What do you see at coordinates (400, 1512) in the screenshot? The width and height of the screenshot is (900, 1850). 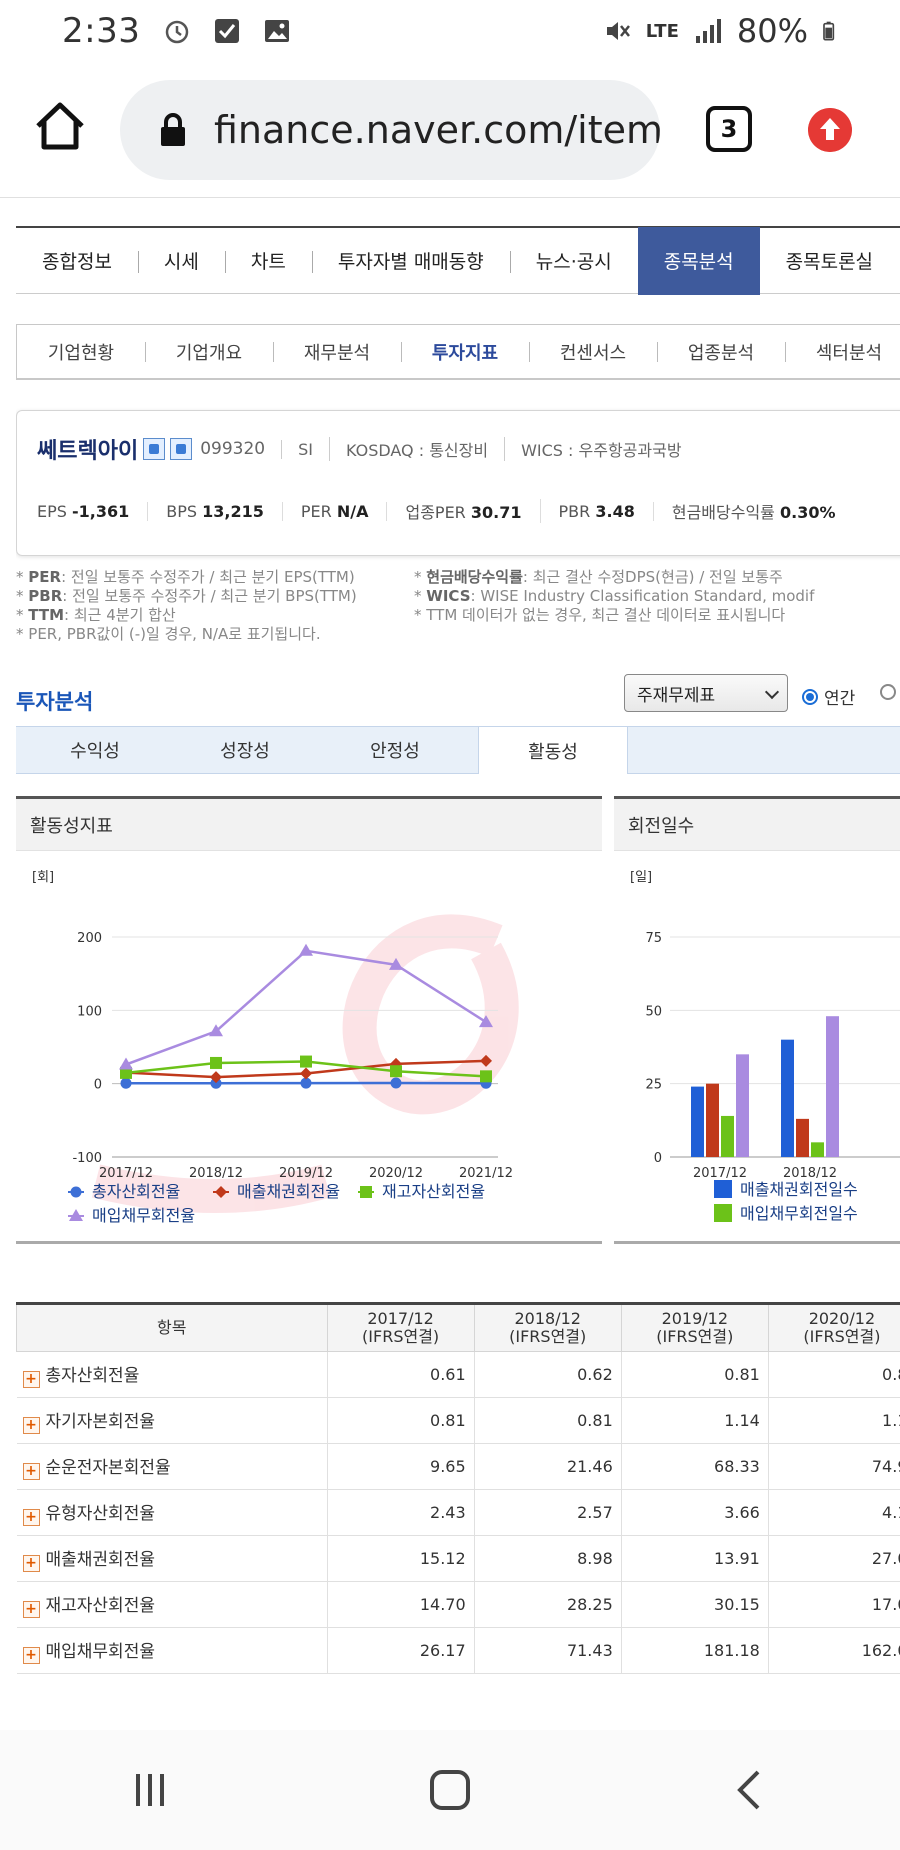 I see `table-cell: 2.43` at bounding box center [400, 1512].